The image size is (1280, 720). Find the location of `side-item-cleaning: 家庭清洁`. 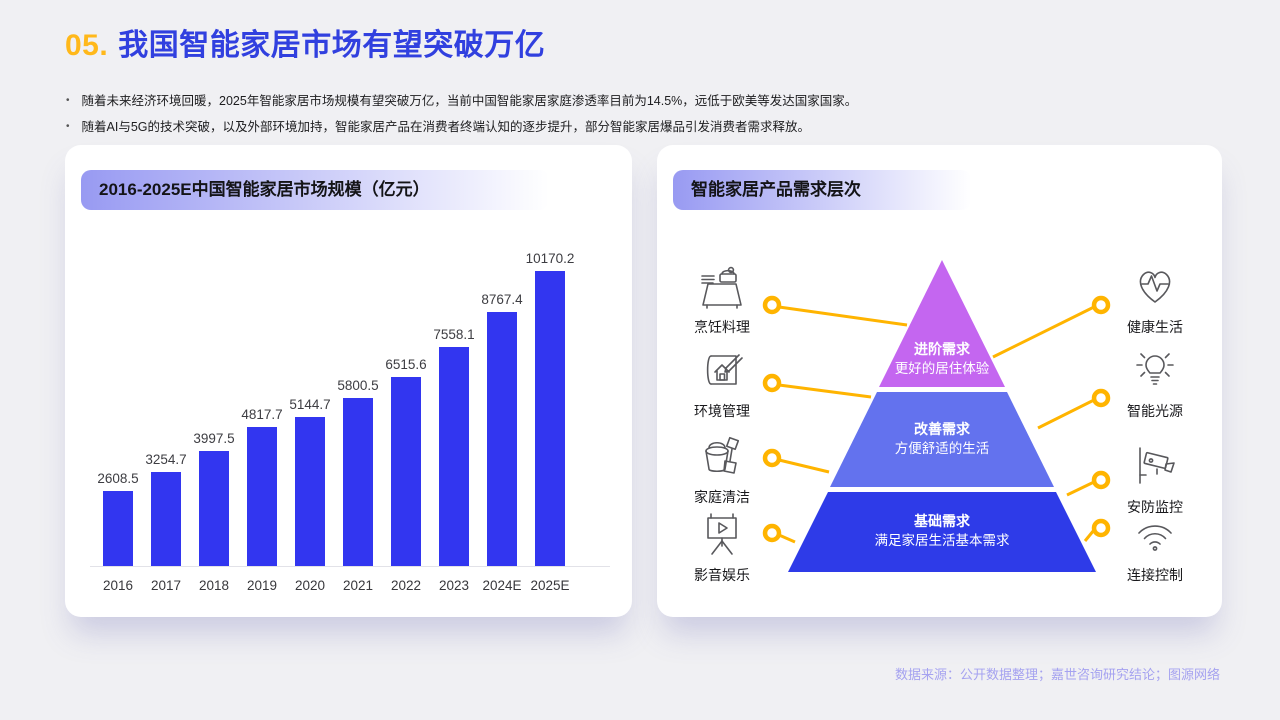

side-item-cleaning: 家庭清洁 is located at coordinates (722, 470).